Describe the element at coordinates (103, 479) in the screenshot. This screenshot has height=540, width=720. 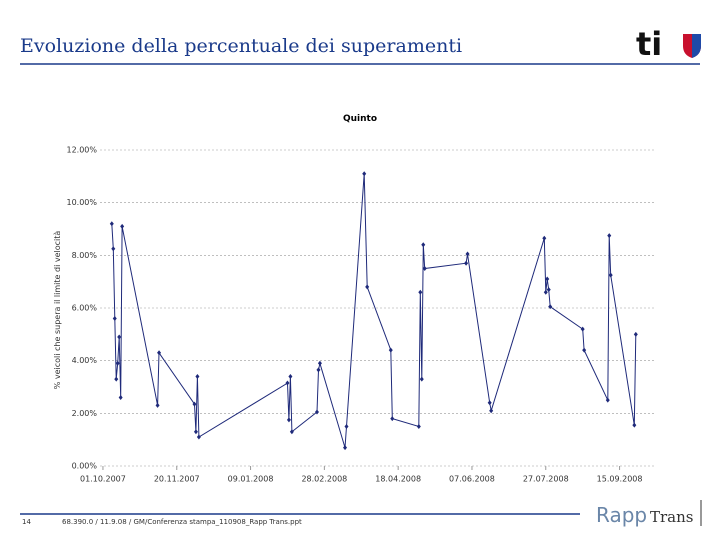
I see `x-tick-label: 01.10.2007` at that location.